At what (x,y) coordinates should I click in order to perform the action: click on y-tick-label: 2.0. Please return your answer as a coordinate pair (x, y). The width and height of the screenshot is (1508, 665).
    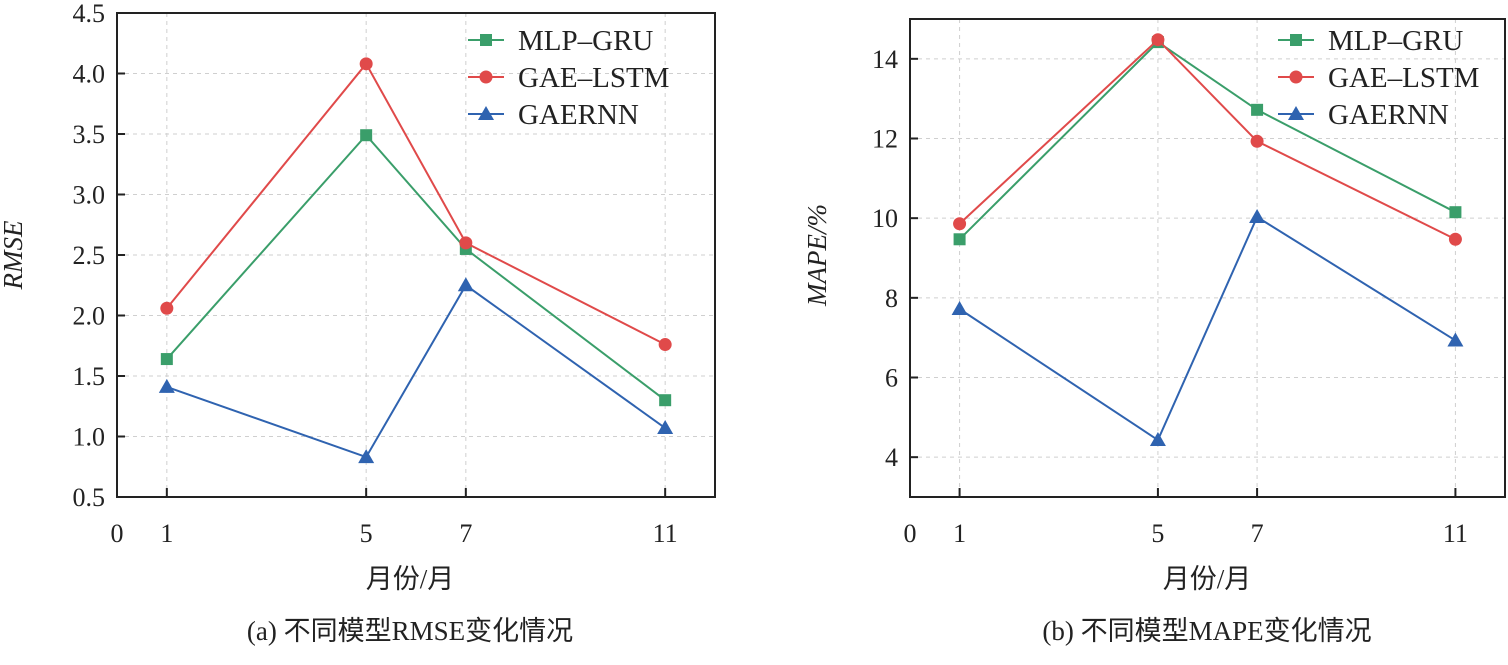
    Looking at the image, I should click on (89, 316).